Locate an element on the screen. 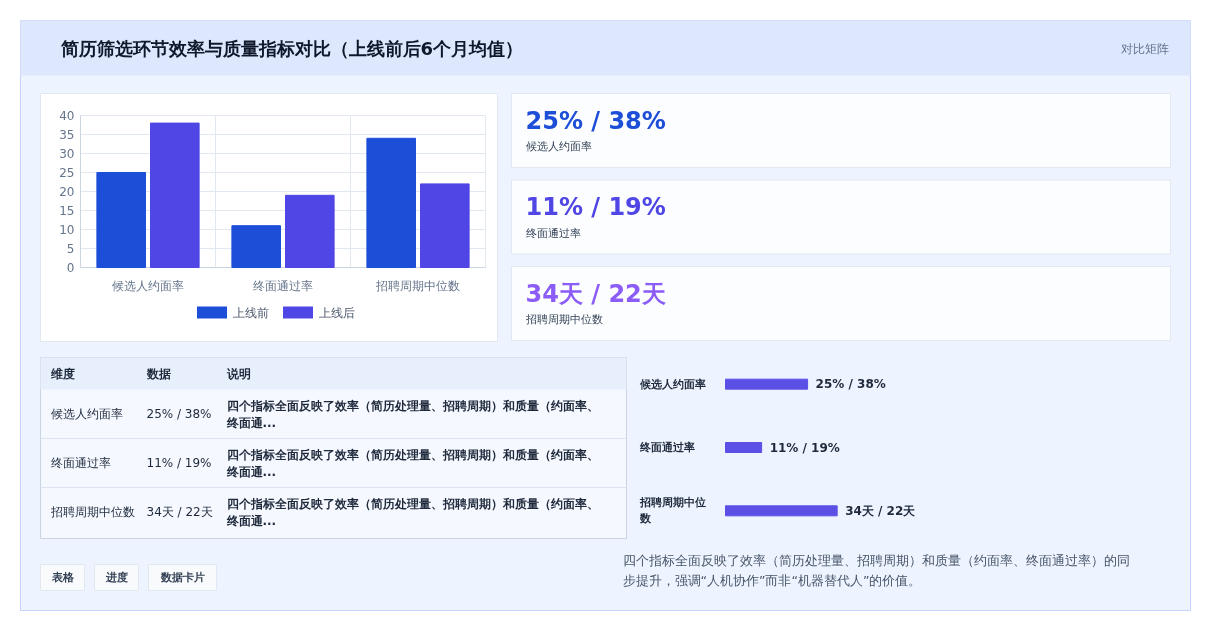  y-tick-label: 招聘周期中位数 is located at coordinates (672, 511).